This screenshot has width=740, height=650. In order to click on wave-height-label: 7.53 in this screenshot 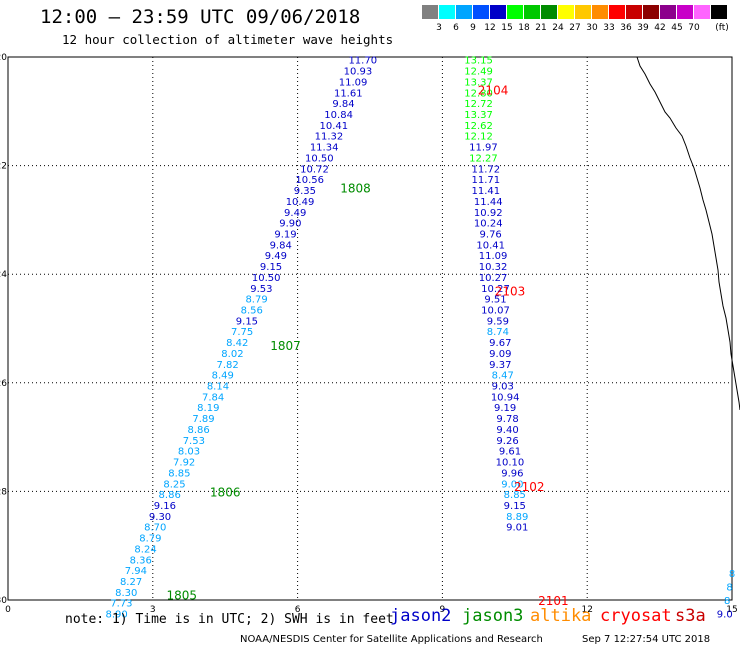, I will do `click(194, 441)`.